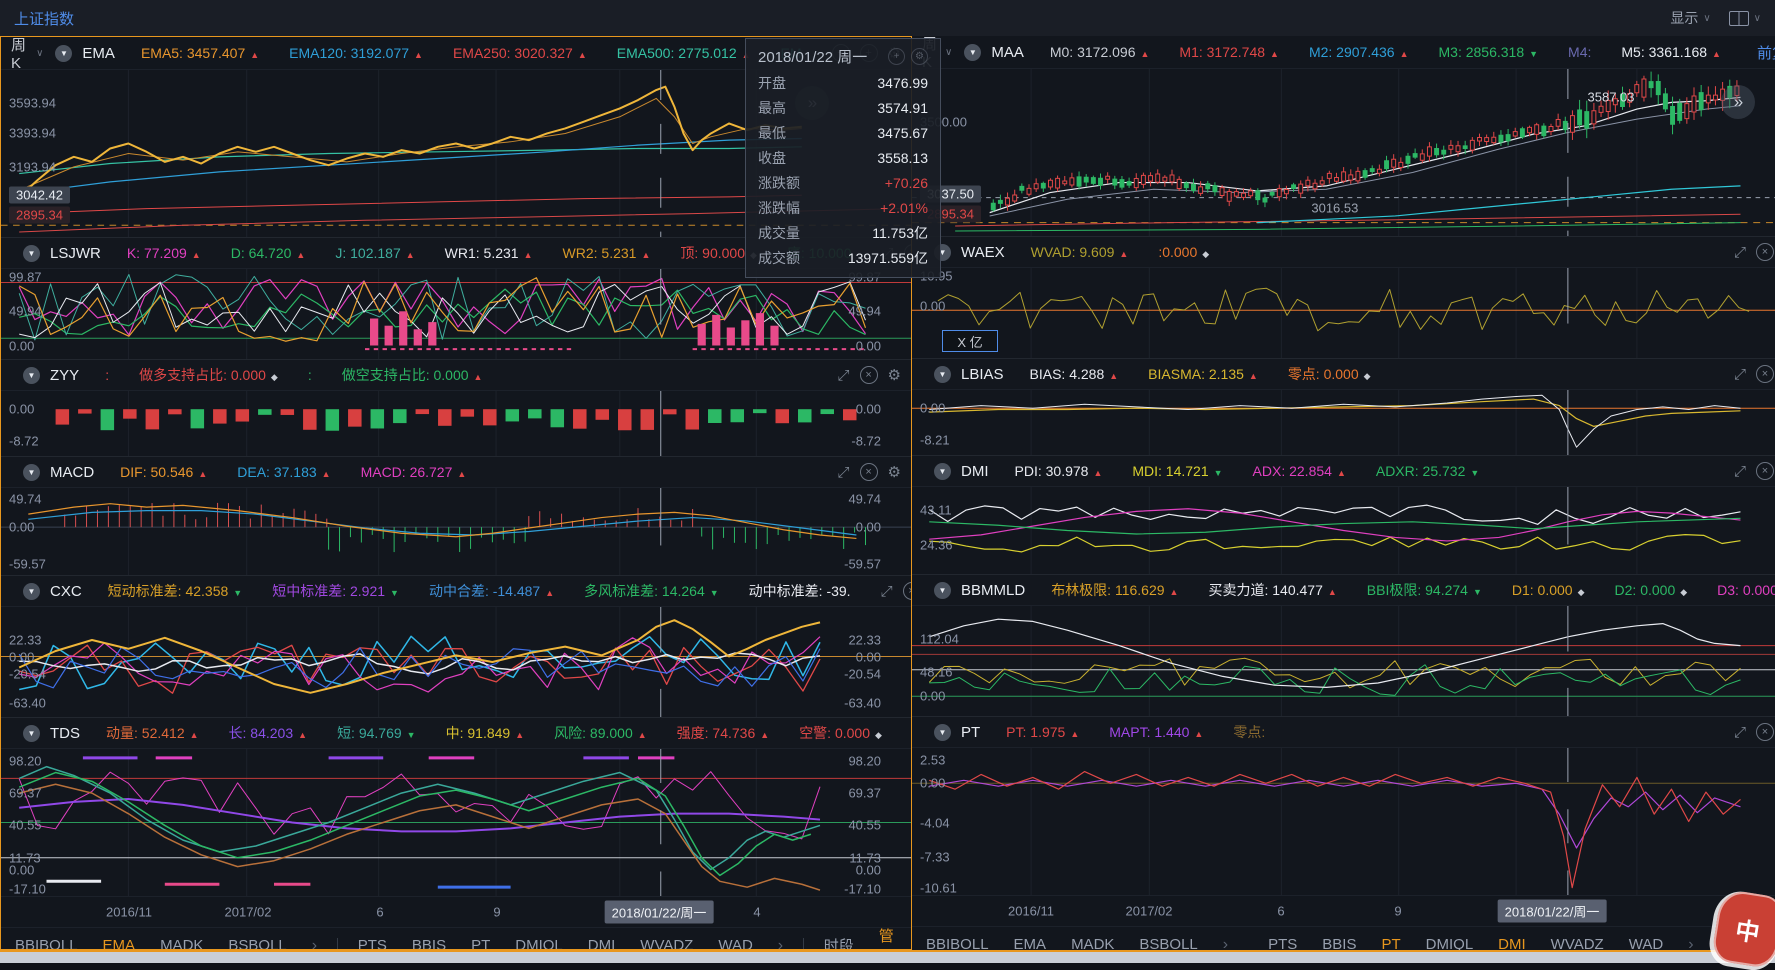 The width and height of the screenshot is (1775, 970). Describe the element at coordinates (1745, 18) in the screenshot. I see `layout-switcher: ∨` at that location.